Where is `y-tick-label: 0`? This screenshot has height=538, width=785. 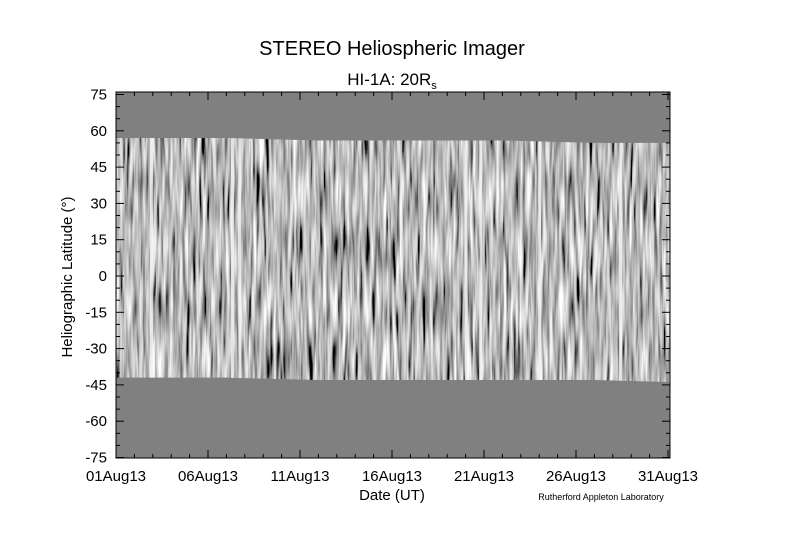
y-tick-label: 0 is located at coordinates (103, 276).